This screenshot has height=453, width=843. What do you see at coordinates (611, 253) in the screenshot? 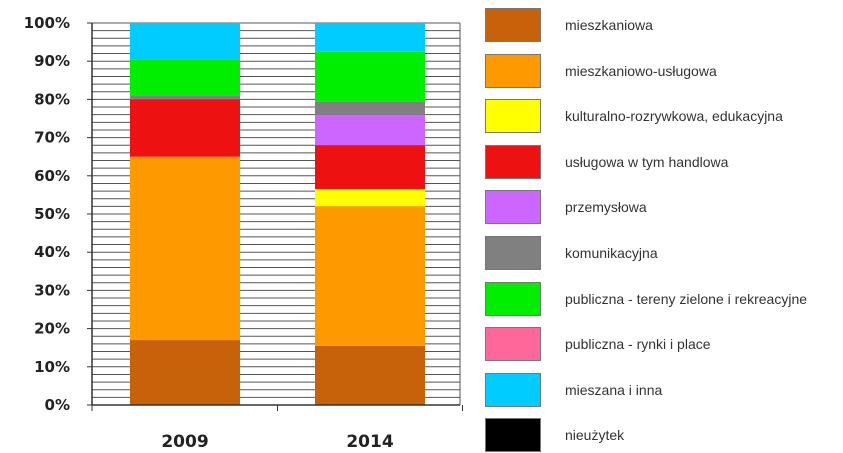
I see `legend-label: komunikacyjna` at bounding box center [611, 253].